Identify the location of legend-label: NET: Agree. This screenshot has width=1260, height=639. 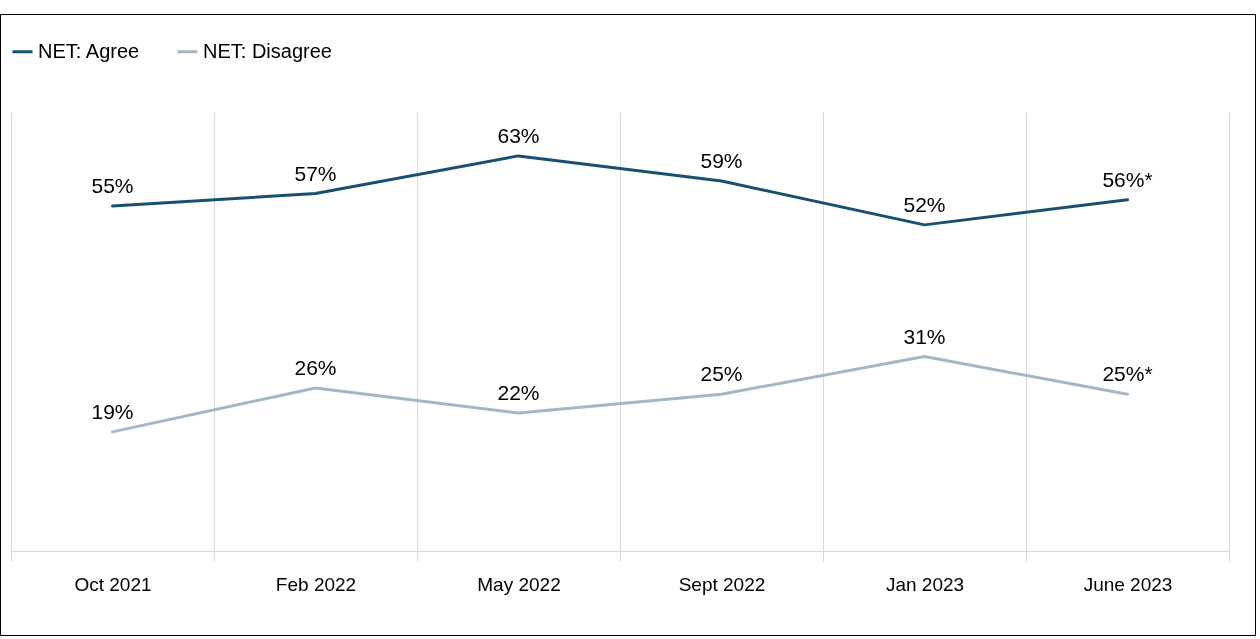
(89, 50).